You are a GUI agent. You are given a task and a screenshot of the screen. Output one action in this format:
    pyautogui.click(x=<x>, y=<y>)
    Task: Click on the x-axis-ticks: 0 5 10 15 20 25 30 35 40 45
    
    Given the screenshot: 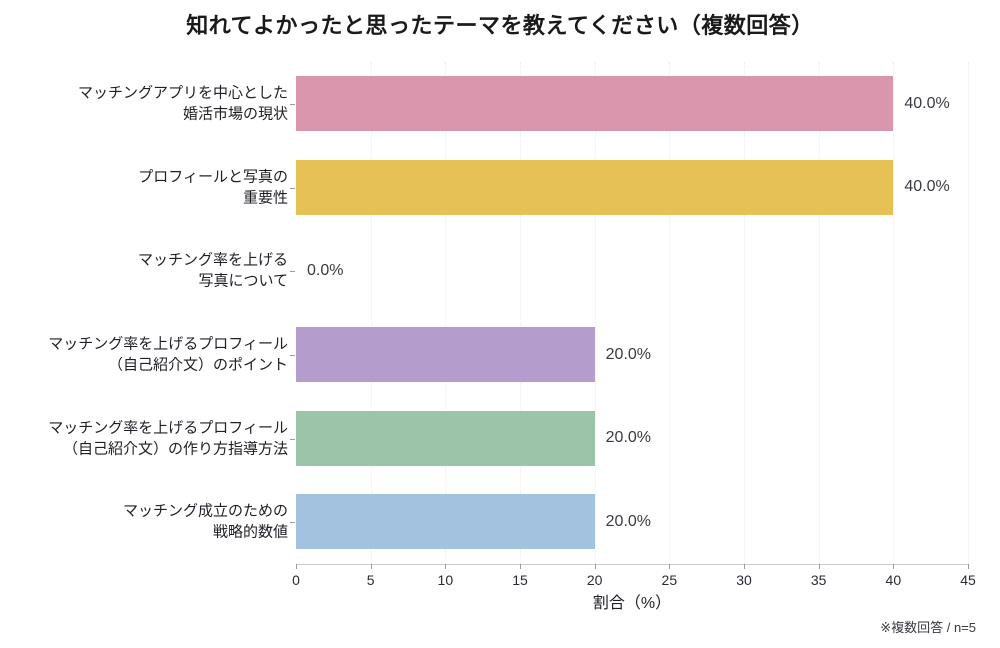 What is the action you would take?
    pyautogui.click(x=634, y=584)
    